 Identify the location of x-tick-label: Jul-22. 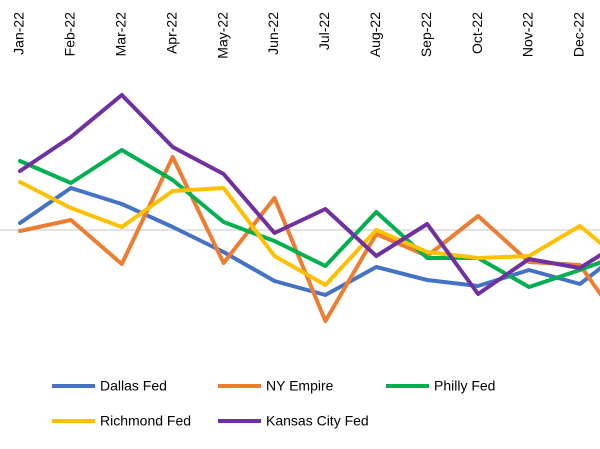
(324, 31).